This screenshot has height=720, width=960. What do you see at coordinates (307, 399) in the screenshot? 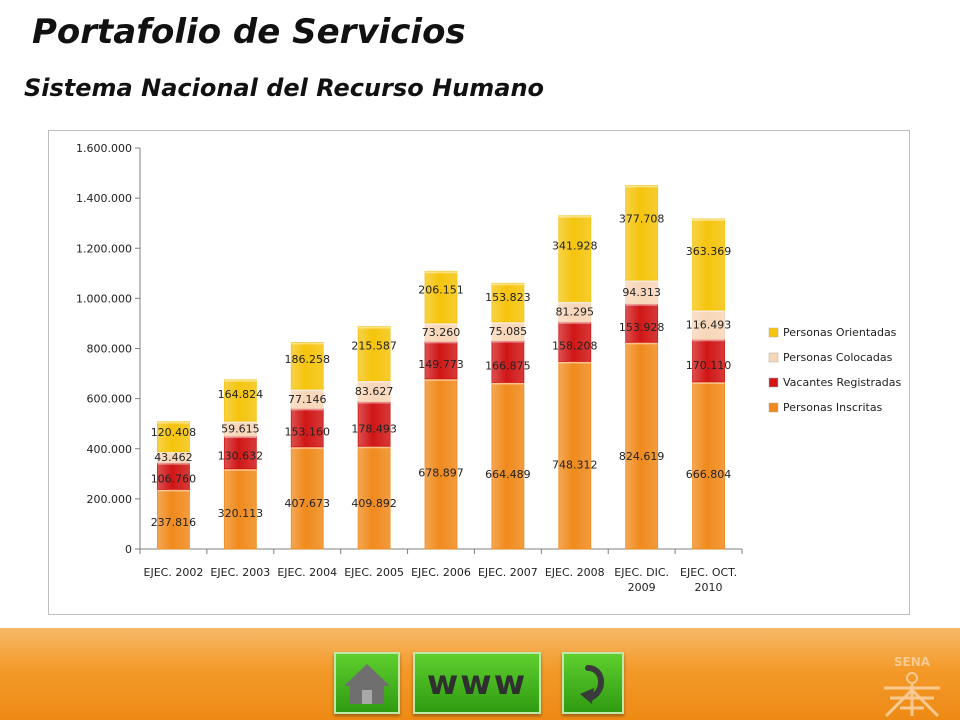
I see `data-label: 77.146` at bounding box center [307, 399].